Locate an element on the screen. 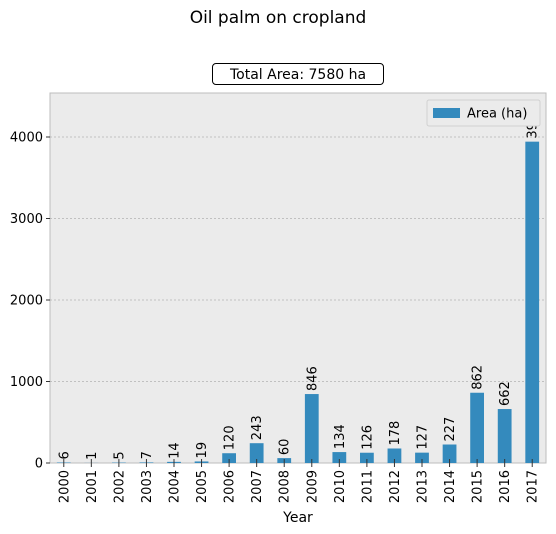 The image size is (556, 534). x-tick-label: 2010 is located at coordinates (340, 486).